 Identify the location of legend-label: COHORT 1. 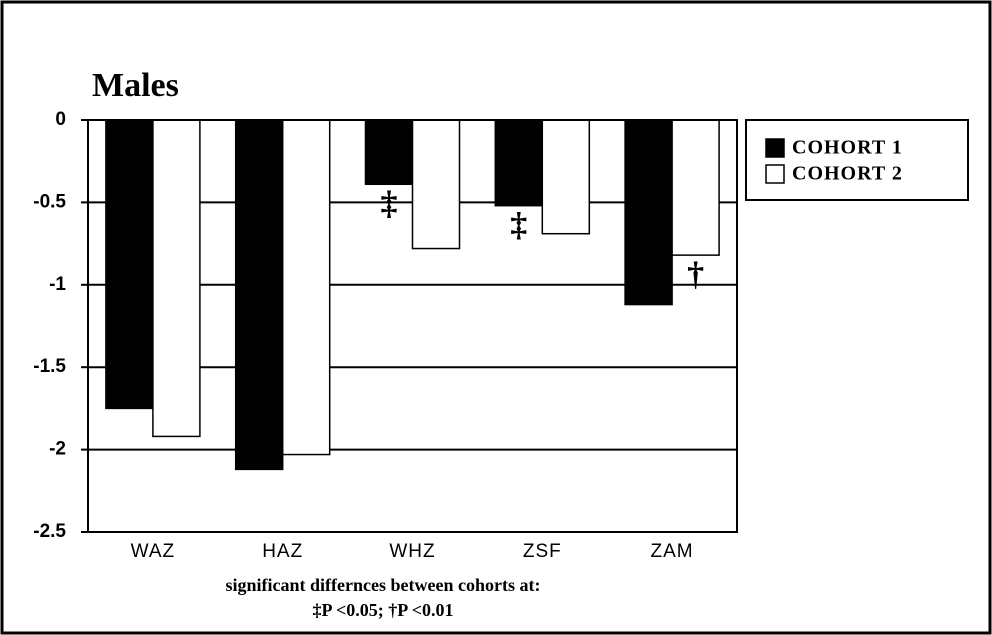
(847, 148).